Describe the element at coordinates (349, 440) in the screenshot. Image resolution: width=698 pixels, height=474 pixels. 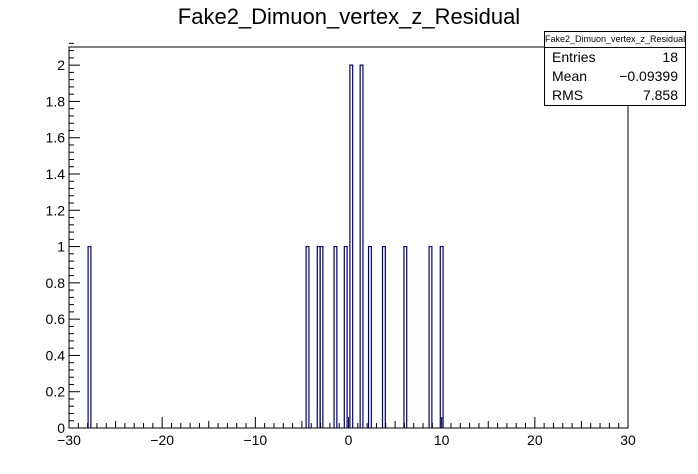
I see `x-tick-label: 0` at that location.